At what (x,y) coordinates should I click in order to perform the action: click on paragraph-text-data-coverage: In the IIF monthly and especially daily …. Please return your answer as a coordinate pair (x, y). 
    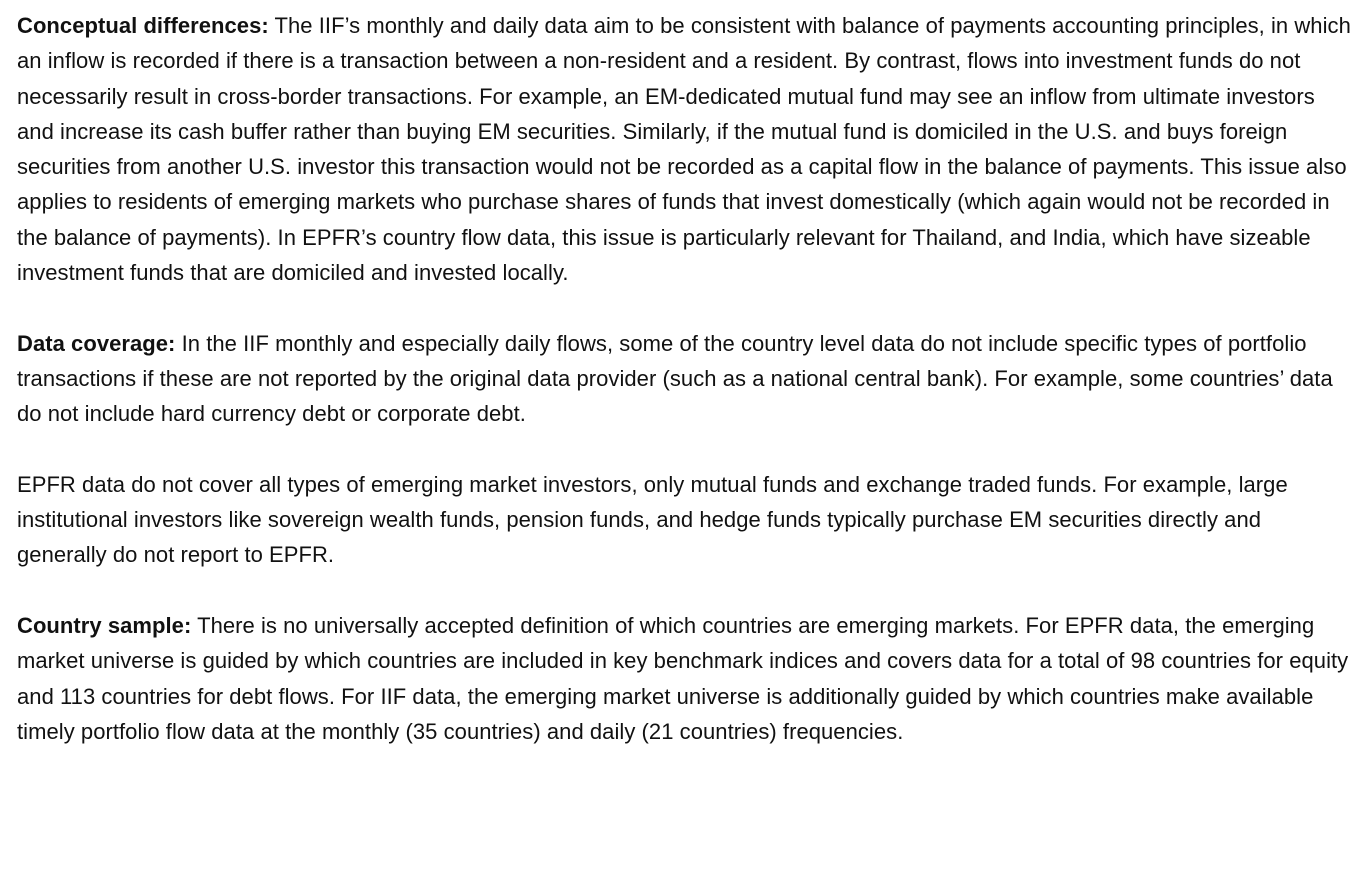
    Looking at the image, I should click on (675, 378).